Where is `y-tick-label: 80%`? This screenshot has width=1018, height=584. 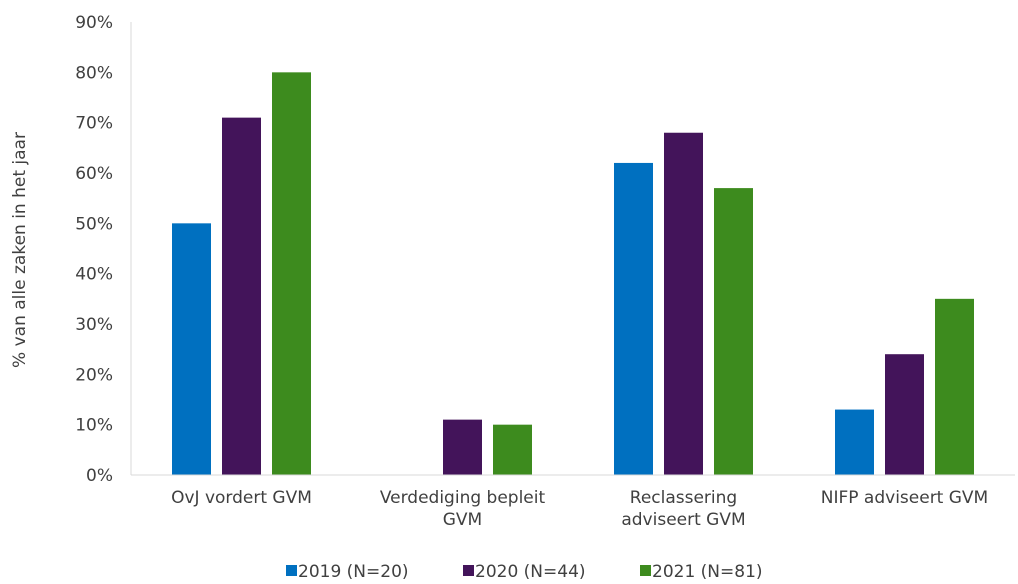
y-tick-label: 80% is located at coordinates (94, 73).